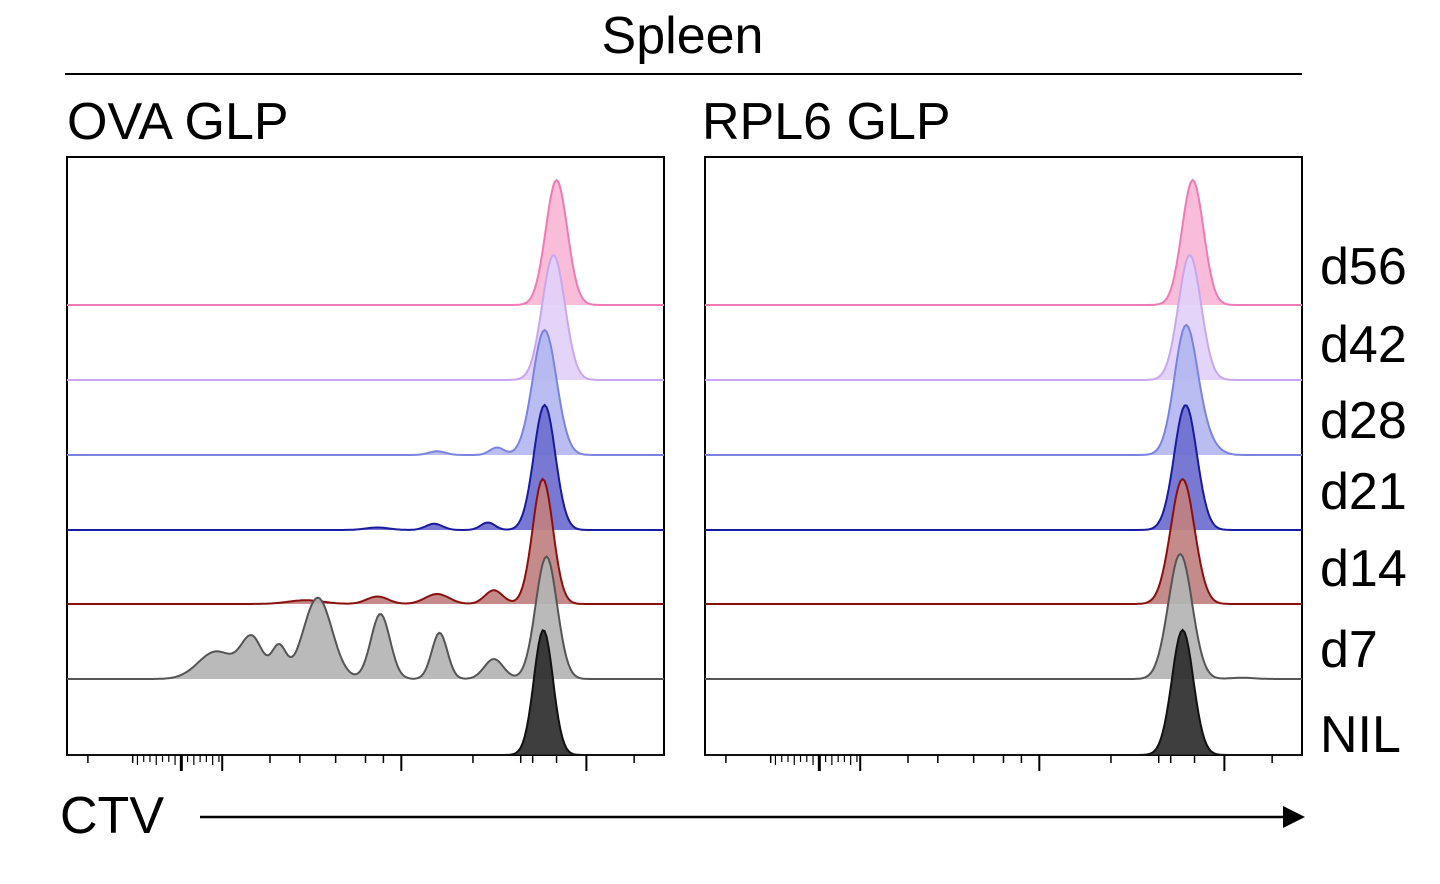  What do you see at coordinates (112, 816) in the screenshot?
I see `x-axis-label: CTV` at bounding box center [112, 816].